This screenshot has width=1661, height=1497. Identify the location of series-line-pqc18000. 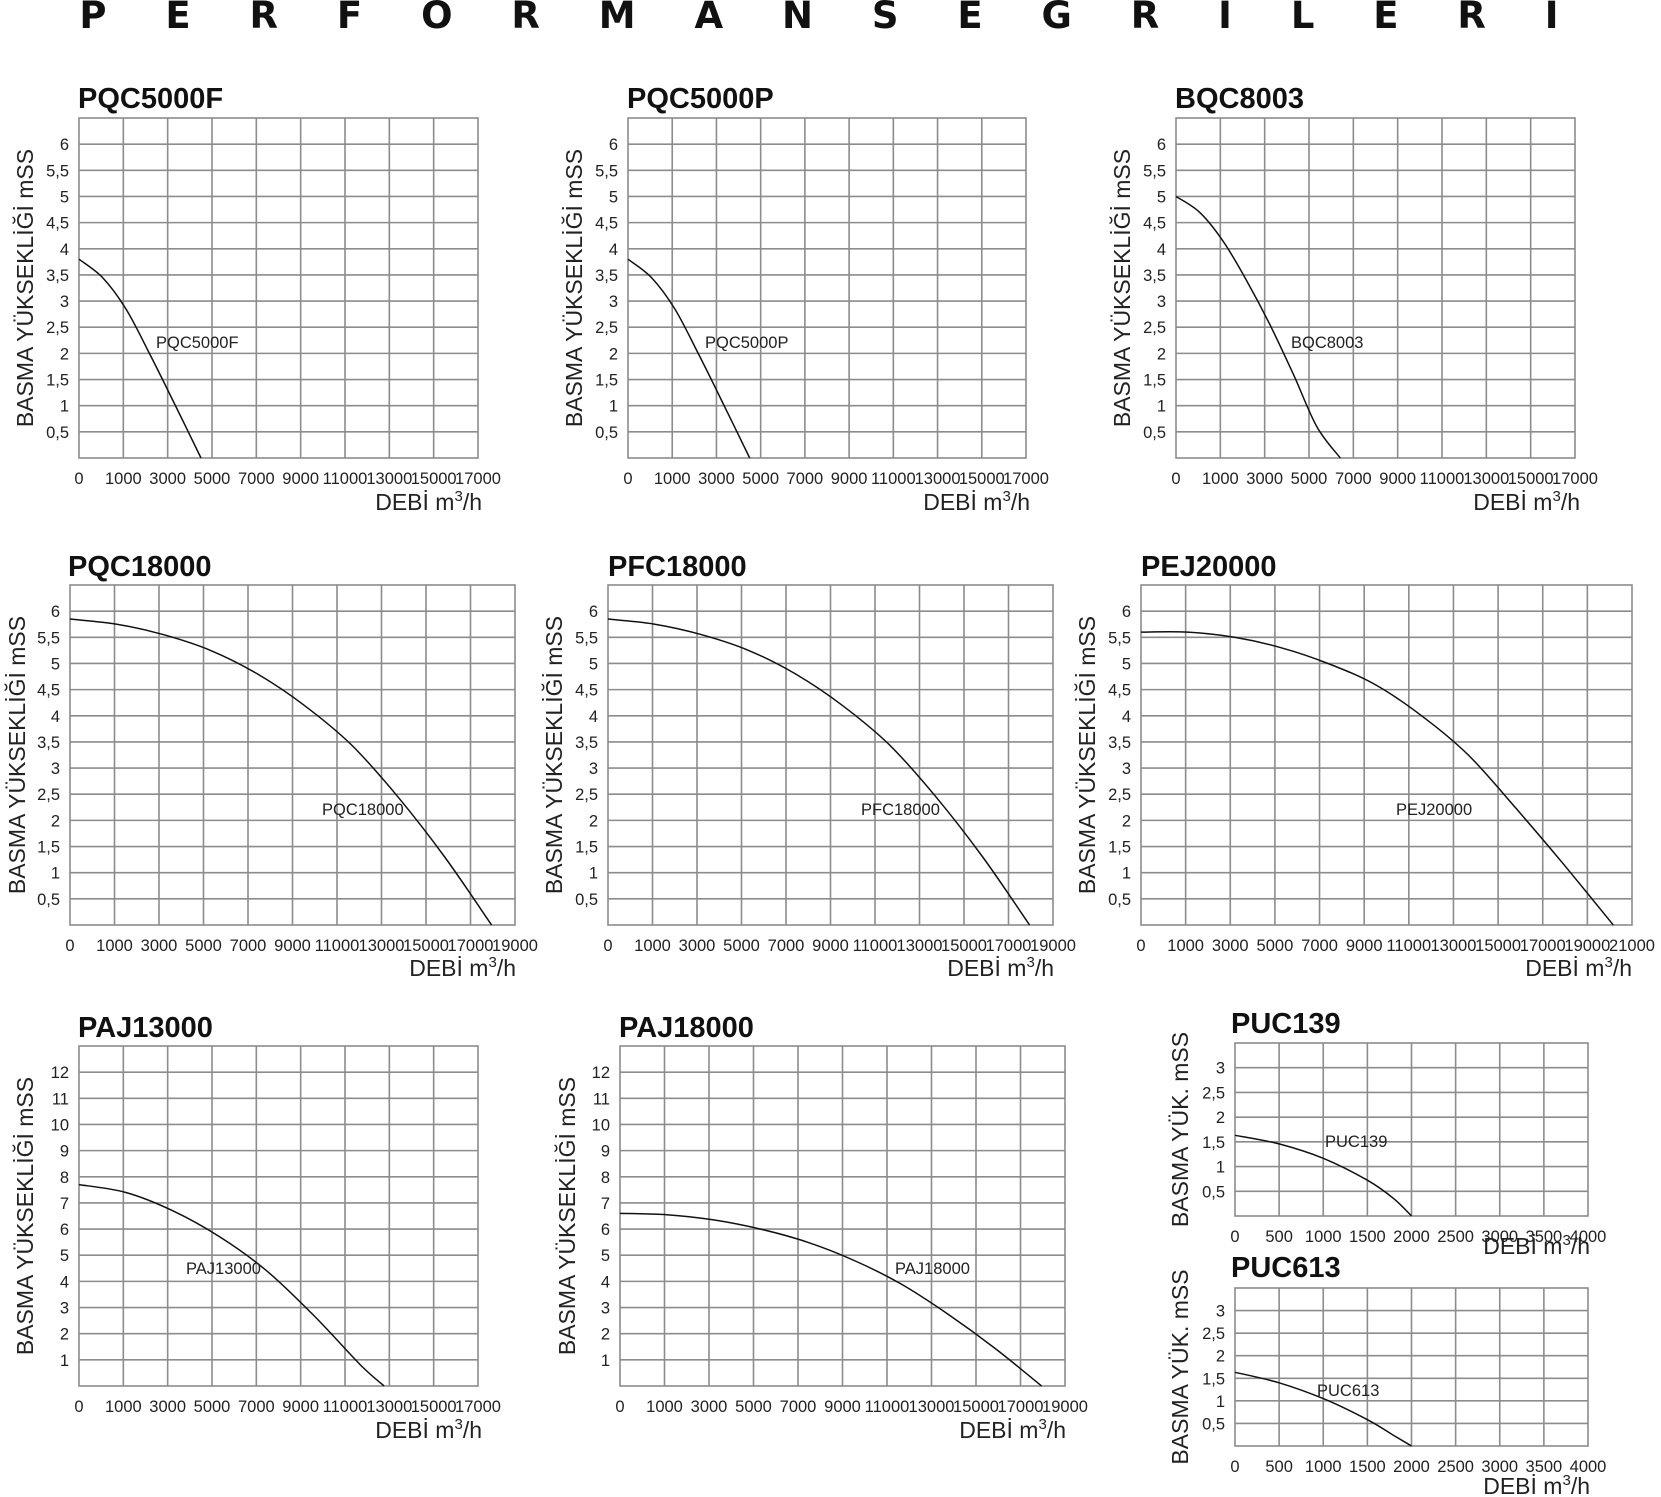
(281, 772).